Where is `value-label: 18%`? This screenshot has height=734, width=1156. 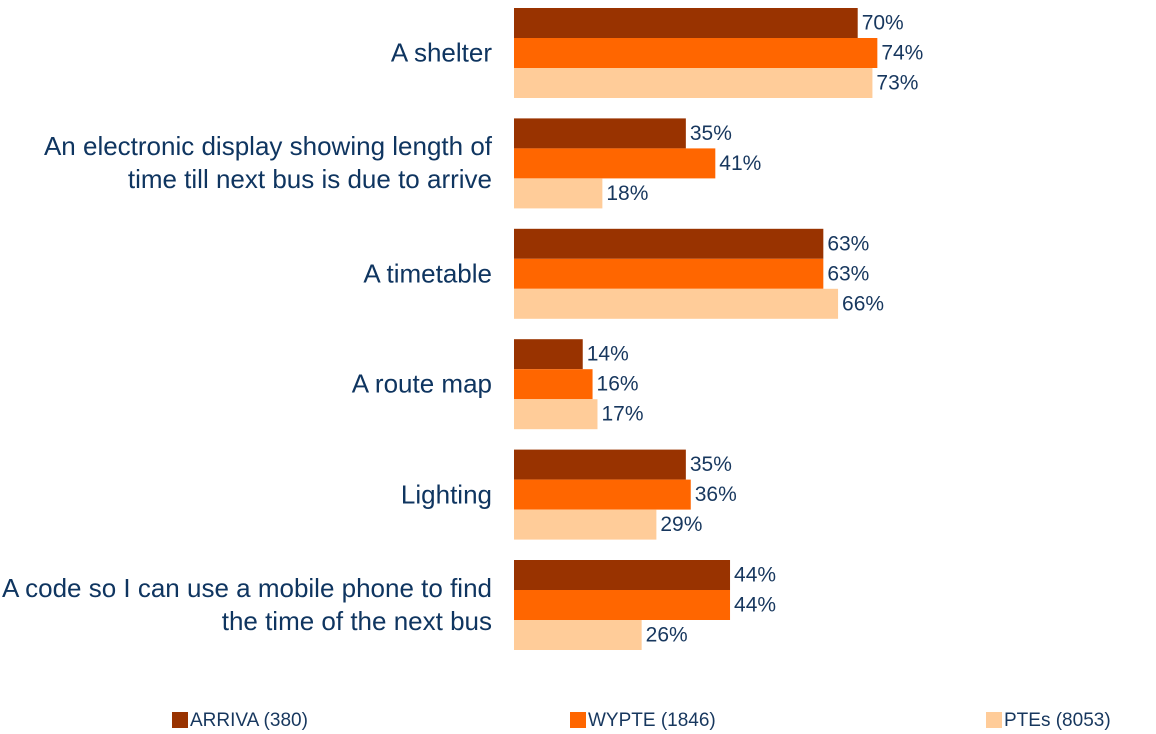 value-label: 18% is located at coordinates (627, 193).